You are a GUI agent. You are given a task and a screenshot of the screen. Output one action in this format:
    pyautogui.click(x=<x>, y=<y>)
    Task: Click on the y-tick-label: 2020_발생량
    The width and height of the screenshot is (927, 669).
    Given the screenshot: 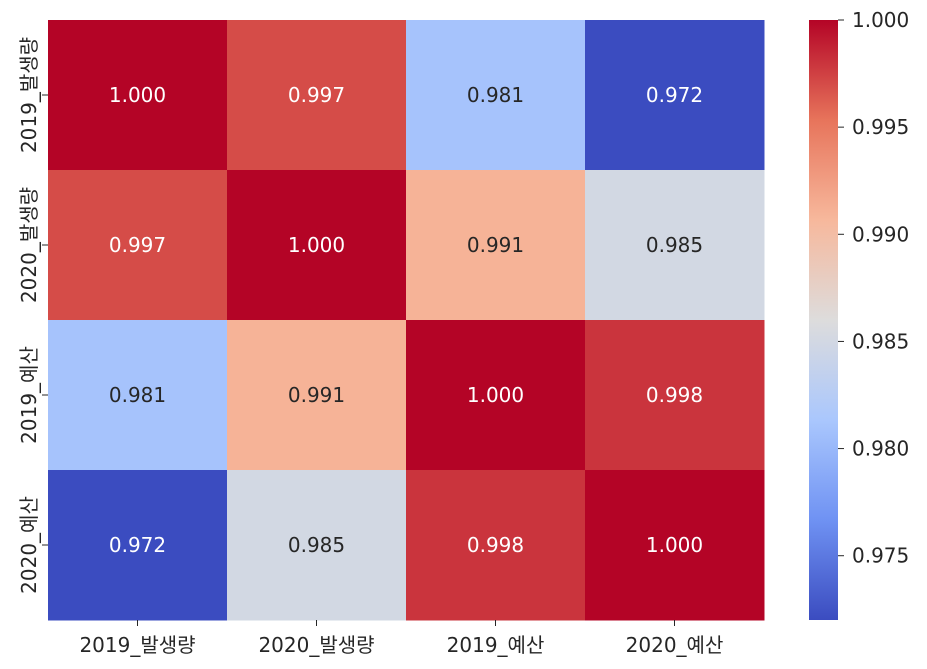 What is the action you would take?
    pyautogui.click(x=29, y=245)
    